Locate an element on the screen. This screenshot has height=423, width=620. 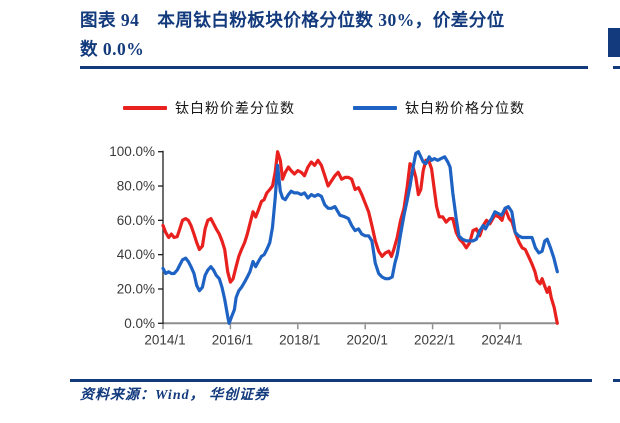
y-tick-label: 100.0% is located at coordinates (132, 151).